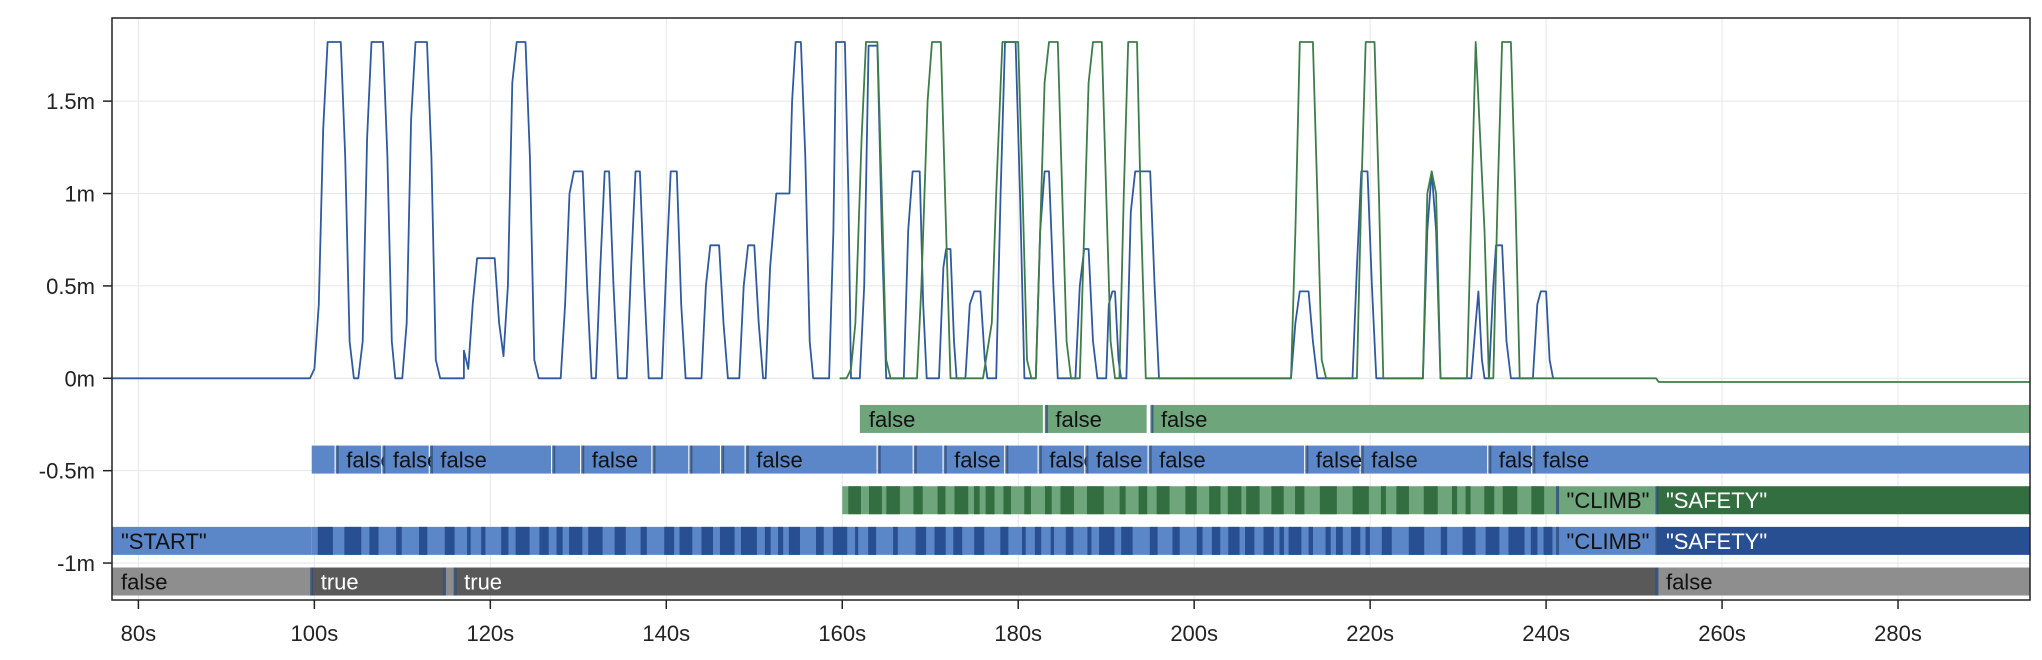  Describe the element at coordinates (79, 378) in the screenshot. I see `y-tick-label: 0m` at that location.